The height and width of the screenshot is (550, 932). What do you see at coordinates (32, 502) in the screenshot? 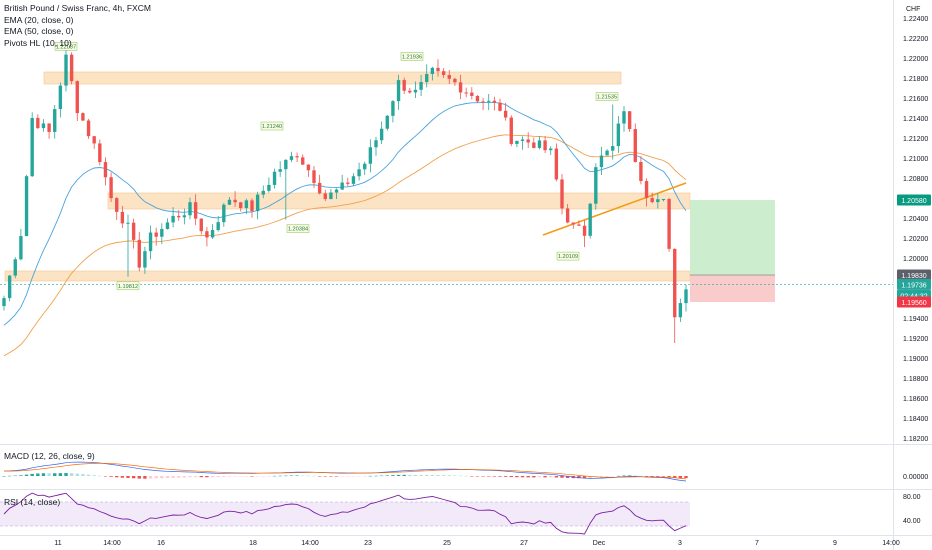
I see `rsi-legend: RSI (14, close)` at bounding box center [32, 502].